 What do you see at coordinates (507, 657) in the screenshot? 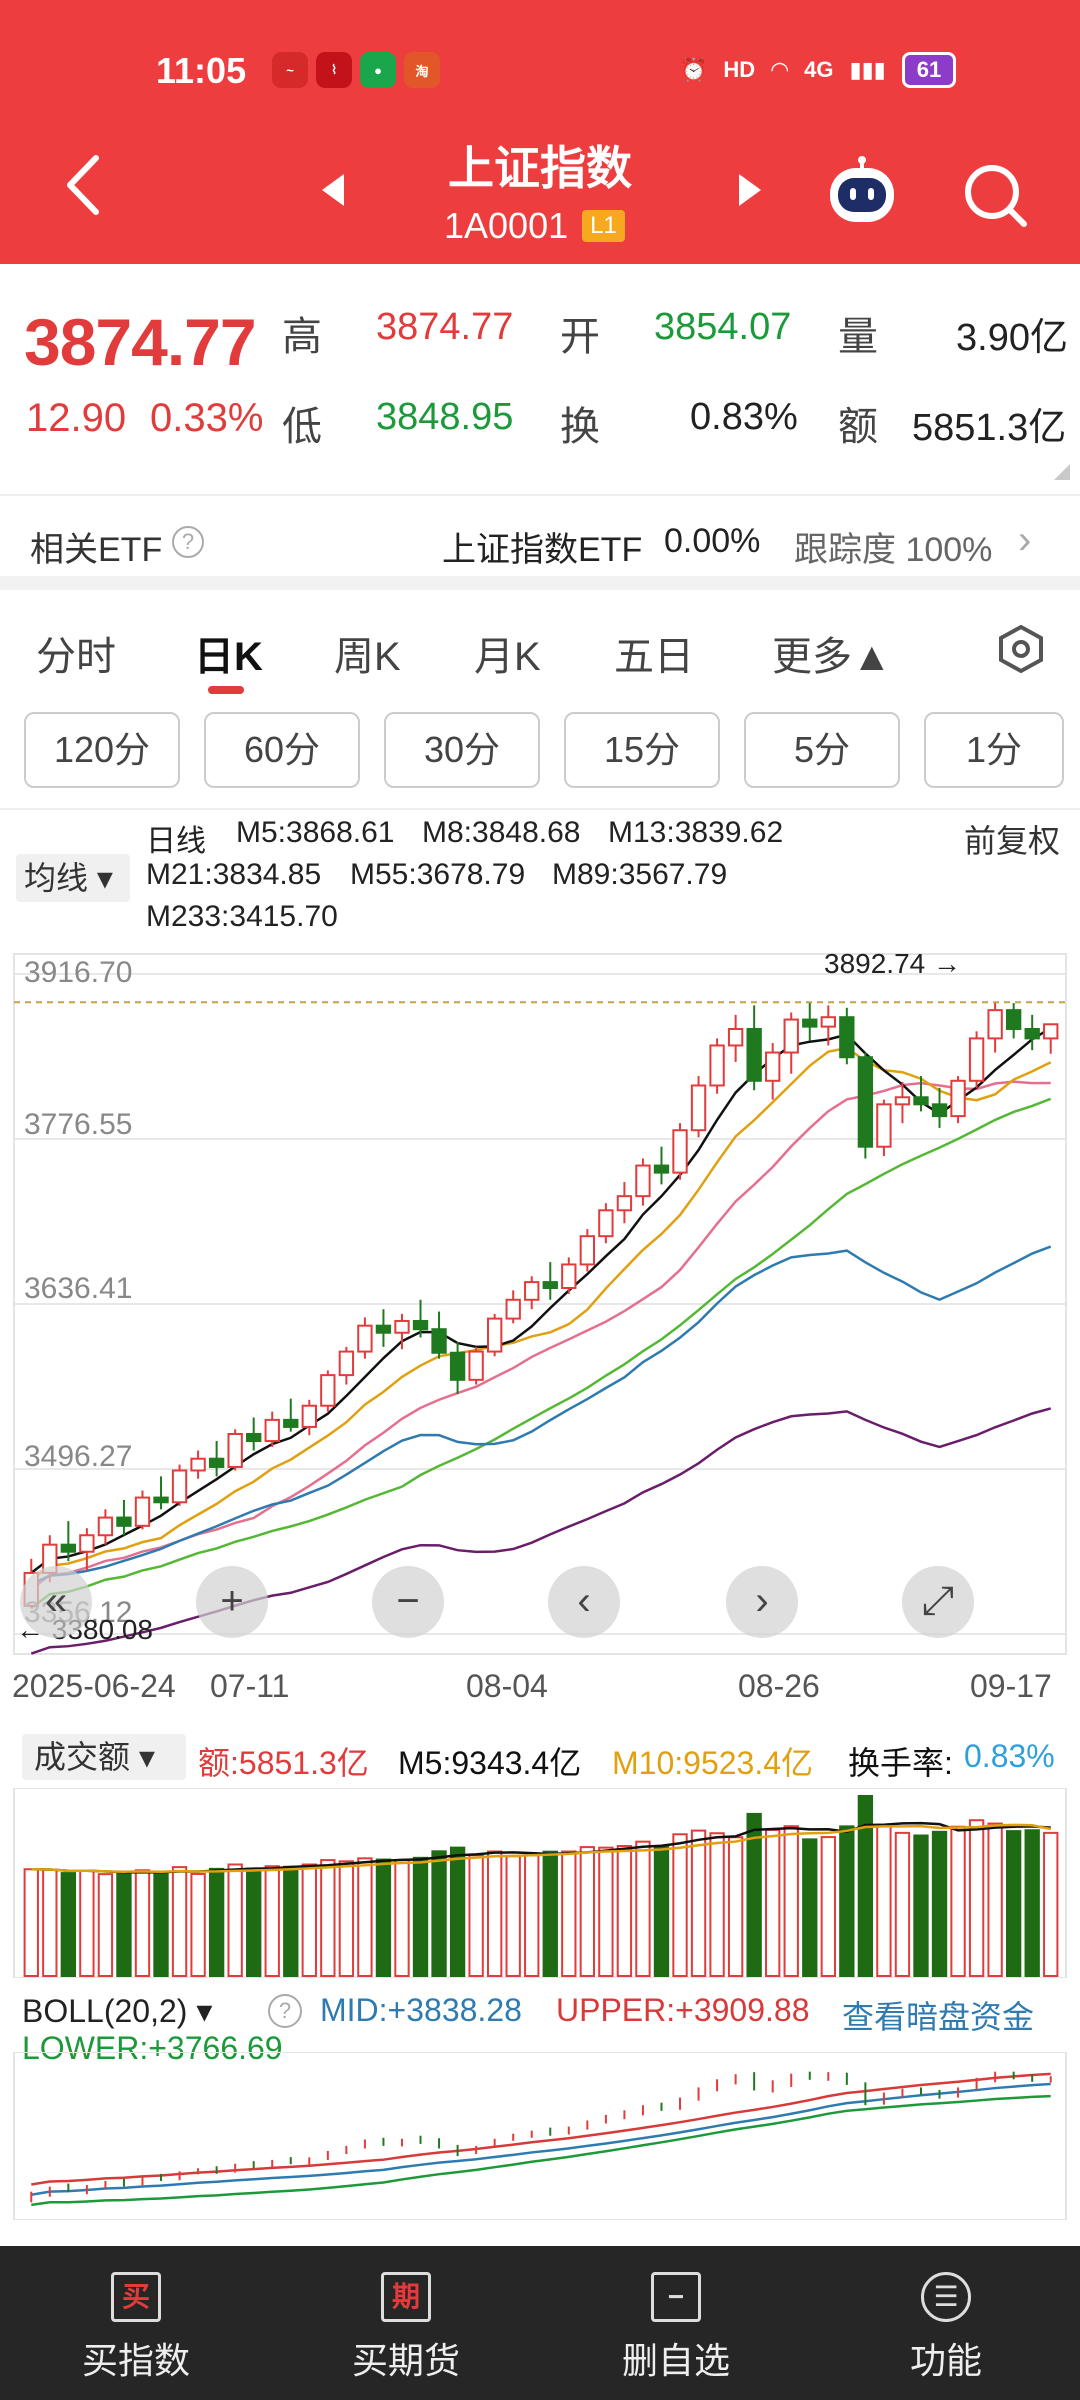
I see `tab-monthly-k: 月K` at bounding box center [507, 657].